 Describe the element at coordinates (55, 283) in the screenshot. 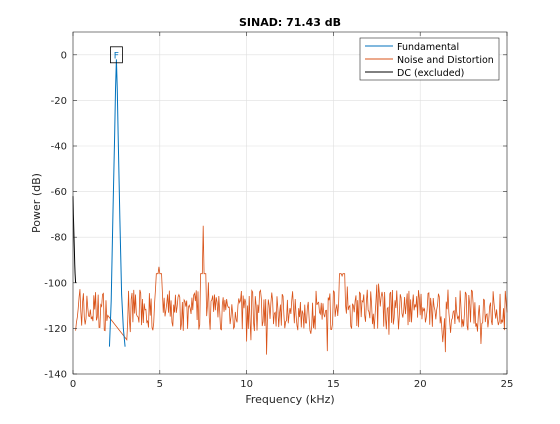

I see `y-tick-label: -100` at that location.